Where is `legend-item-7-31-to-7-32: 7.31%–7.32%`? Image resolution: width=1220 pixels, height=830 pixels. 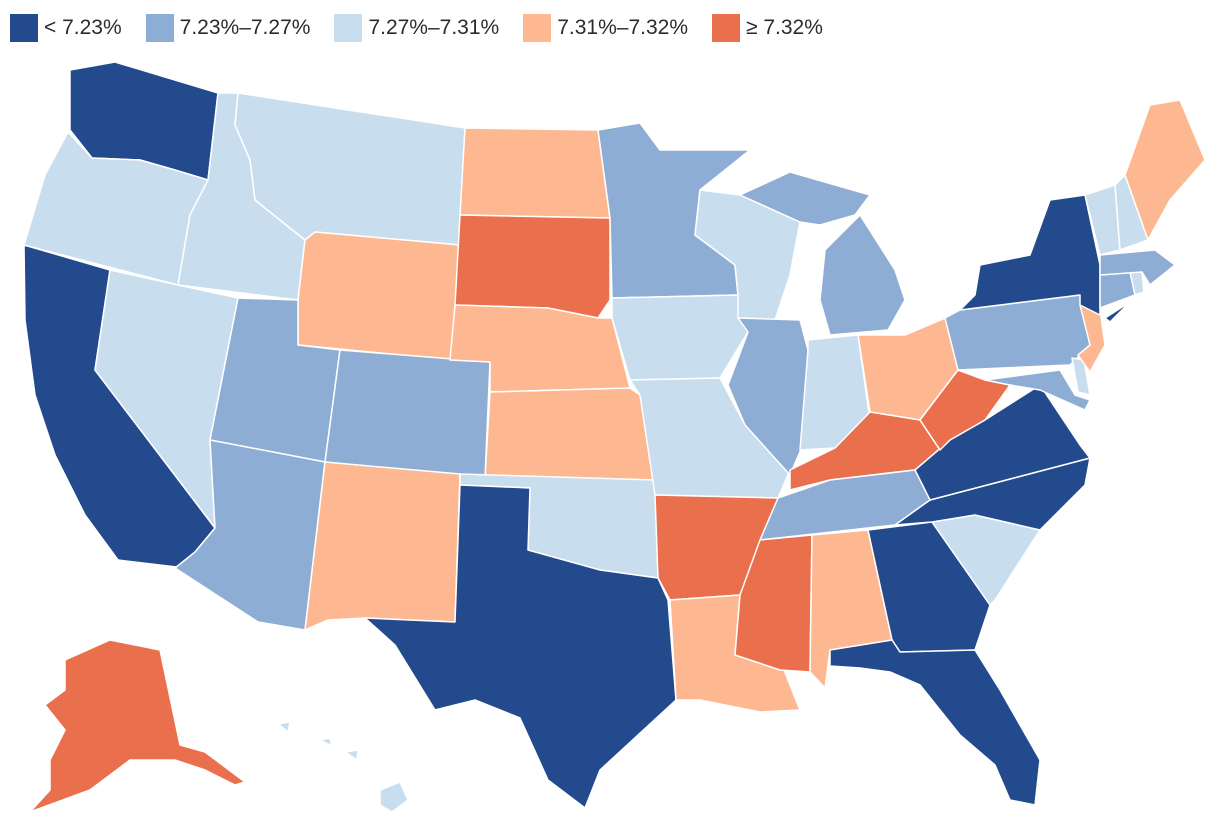
legend-item-7-31-to-7-32: 7.31%–7.32% is located at coordinates (605, 28).